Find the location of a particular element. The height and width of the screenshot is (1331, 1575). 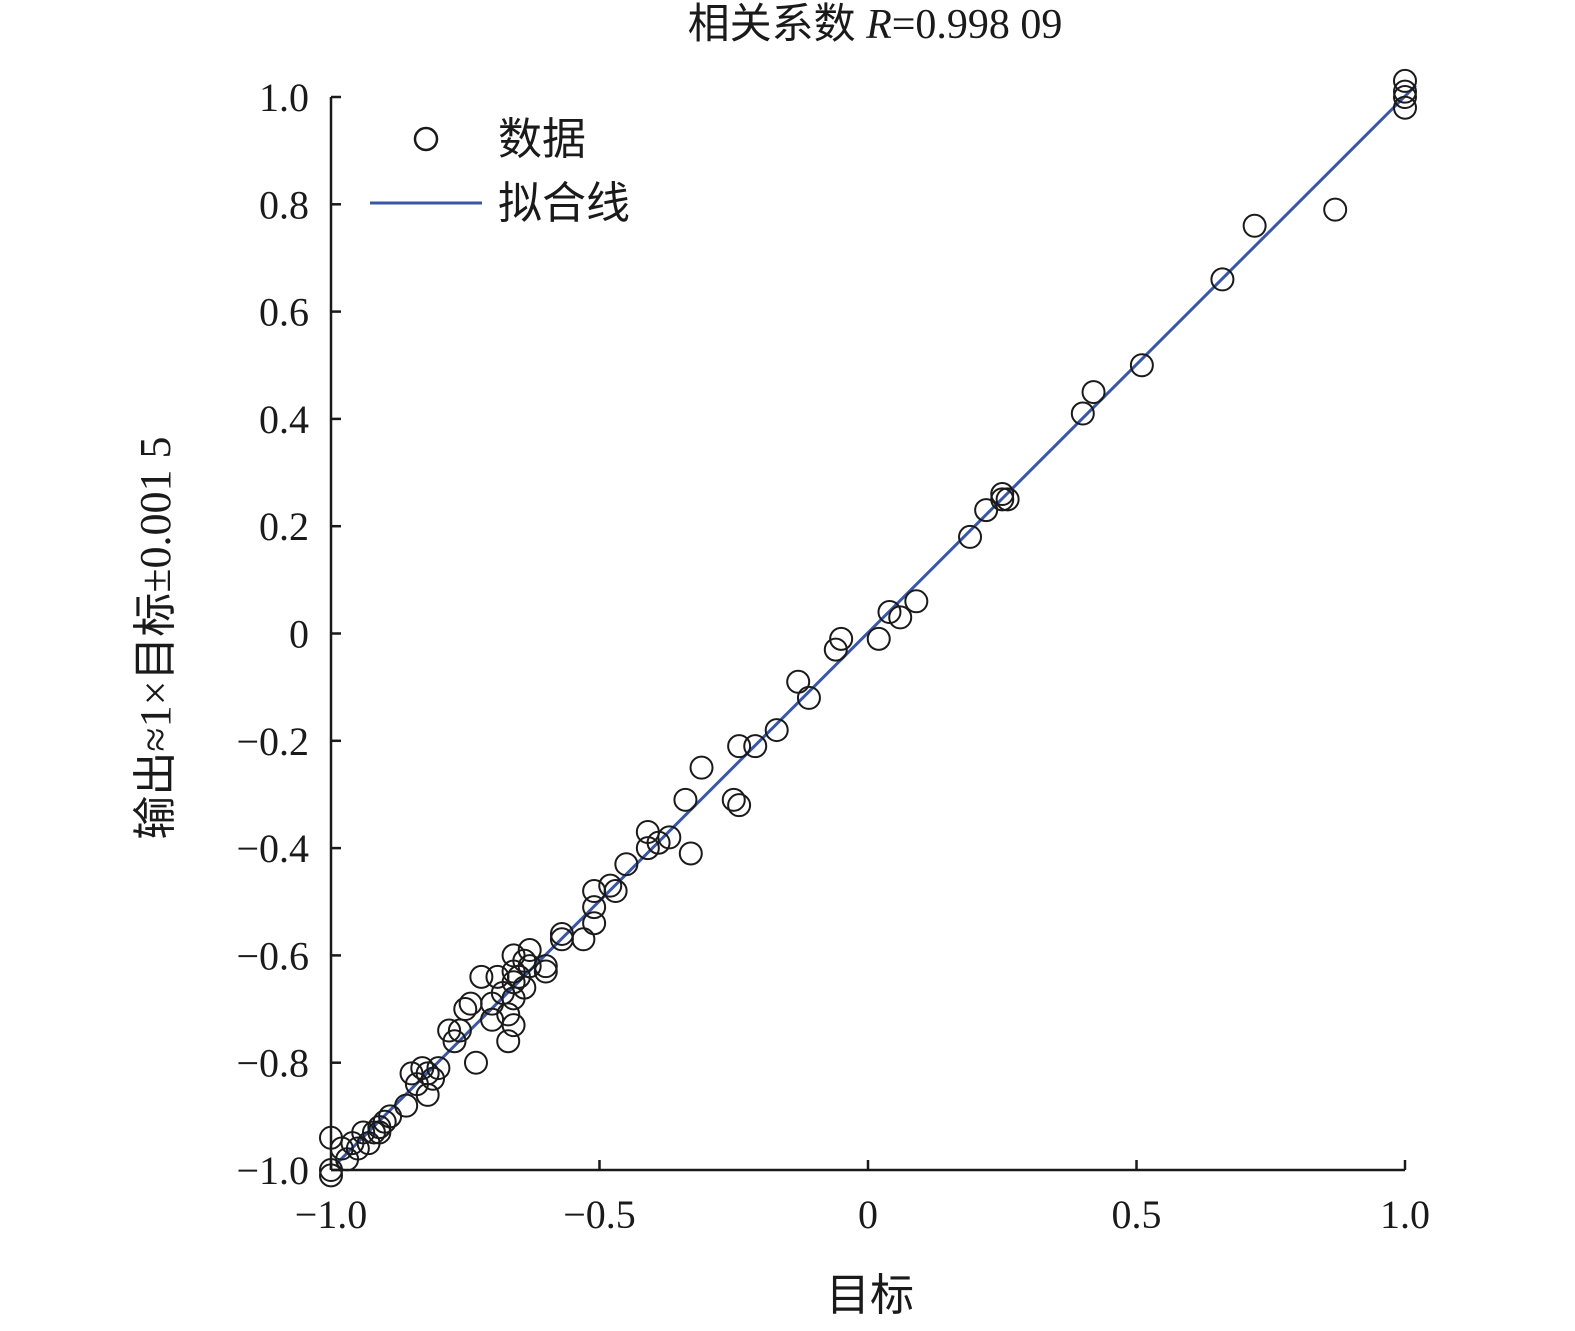

y-tick-label: 0.8 is located at coordinates (284, 204).